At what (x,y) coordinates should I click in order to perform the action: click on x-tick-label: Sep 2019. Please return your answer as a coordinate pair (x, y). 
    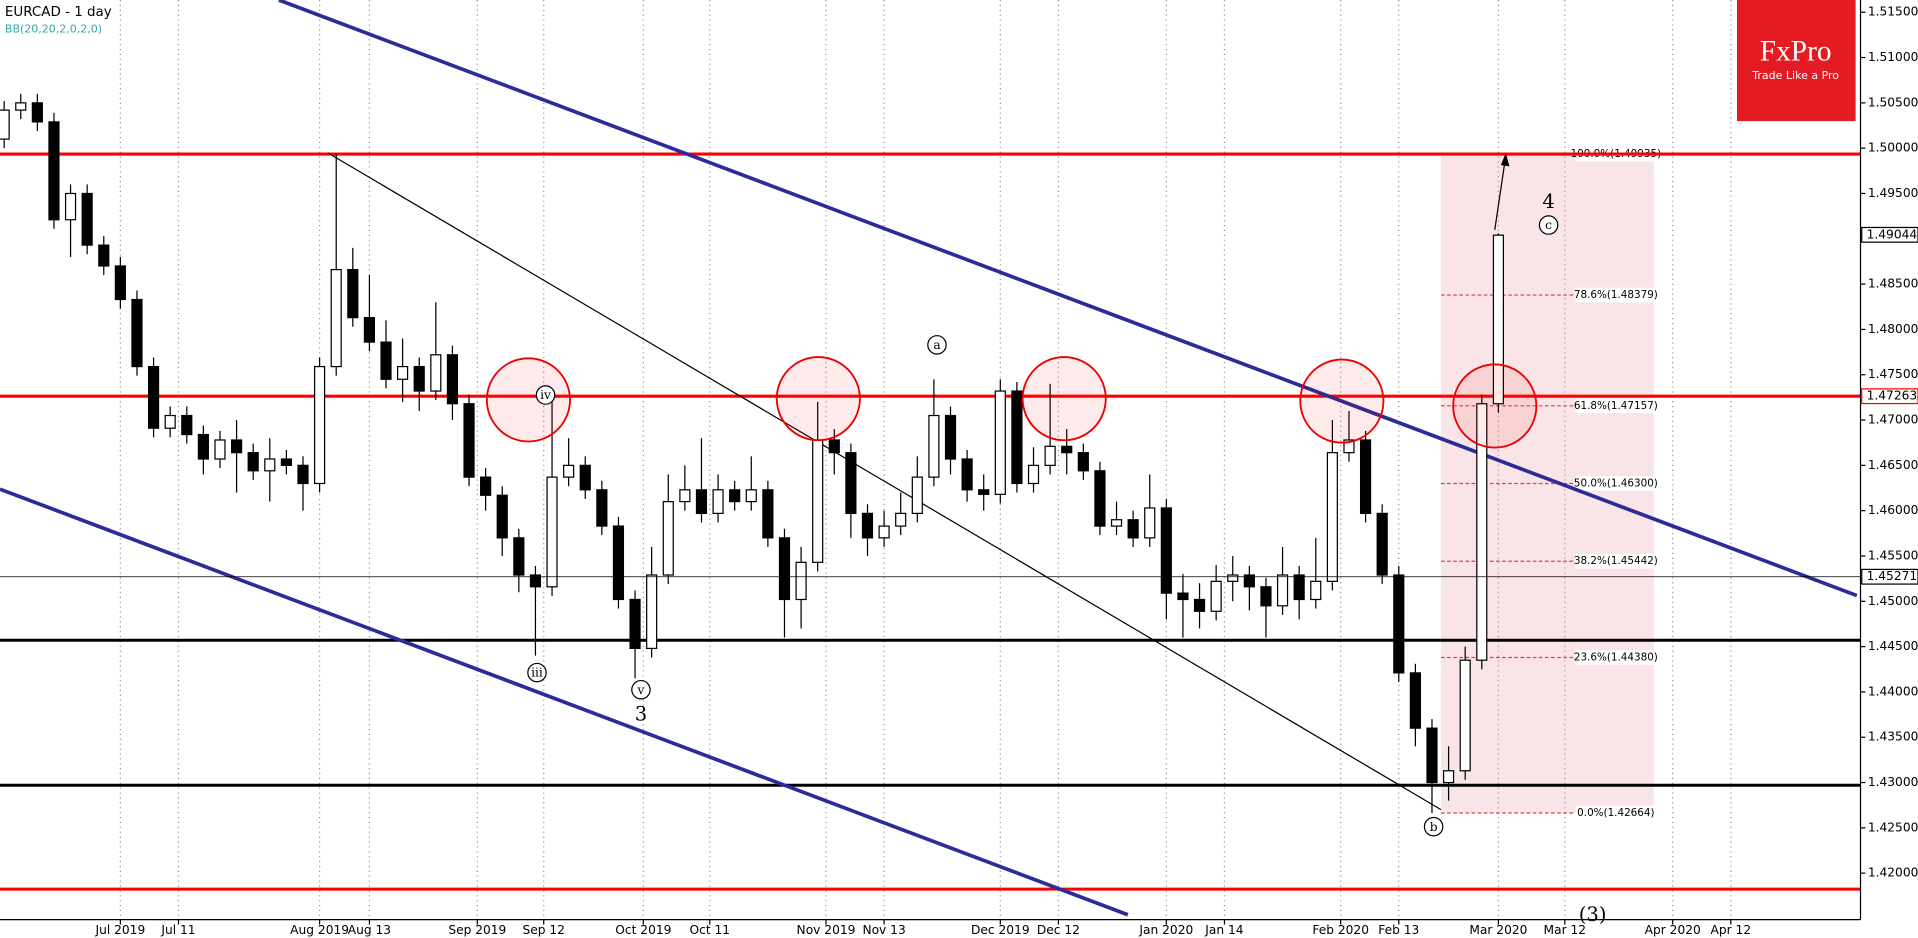
    Looking at the image, I should click on (477, 930).